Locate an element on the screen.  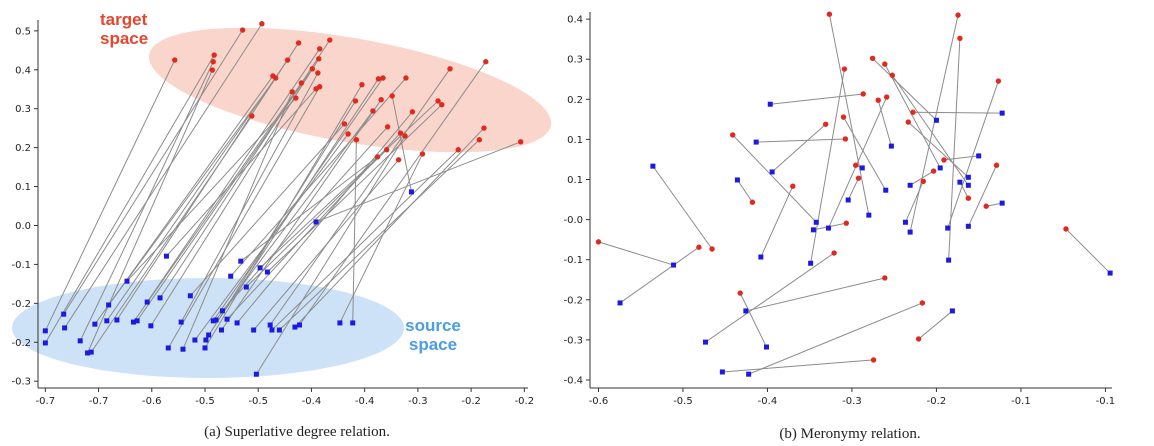
x-tick-label: -0.6 is located at coordinates (599, 401).